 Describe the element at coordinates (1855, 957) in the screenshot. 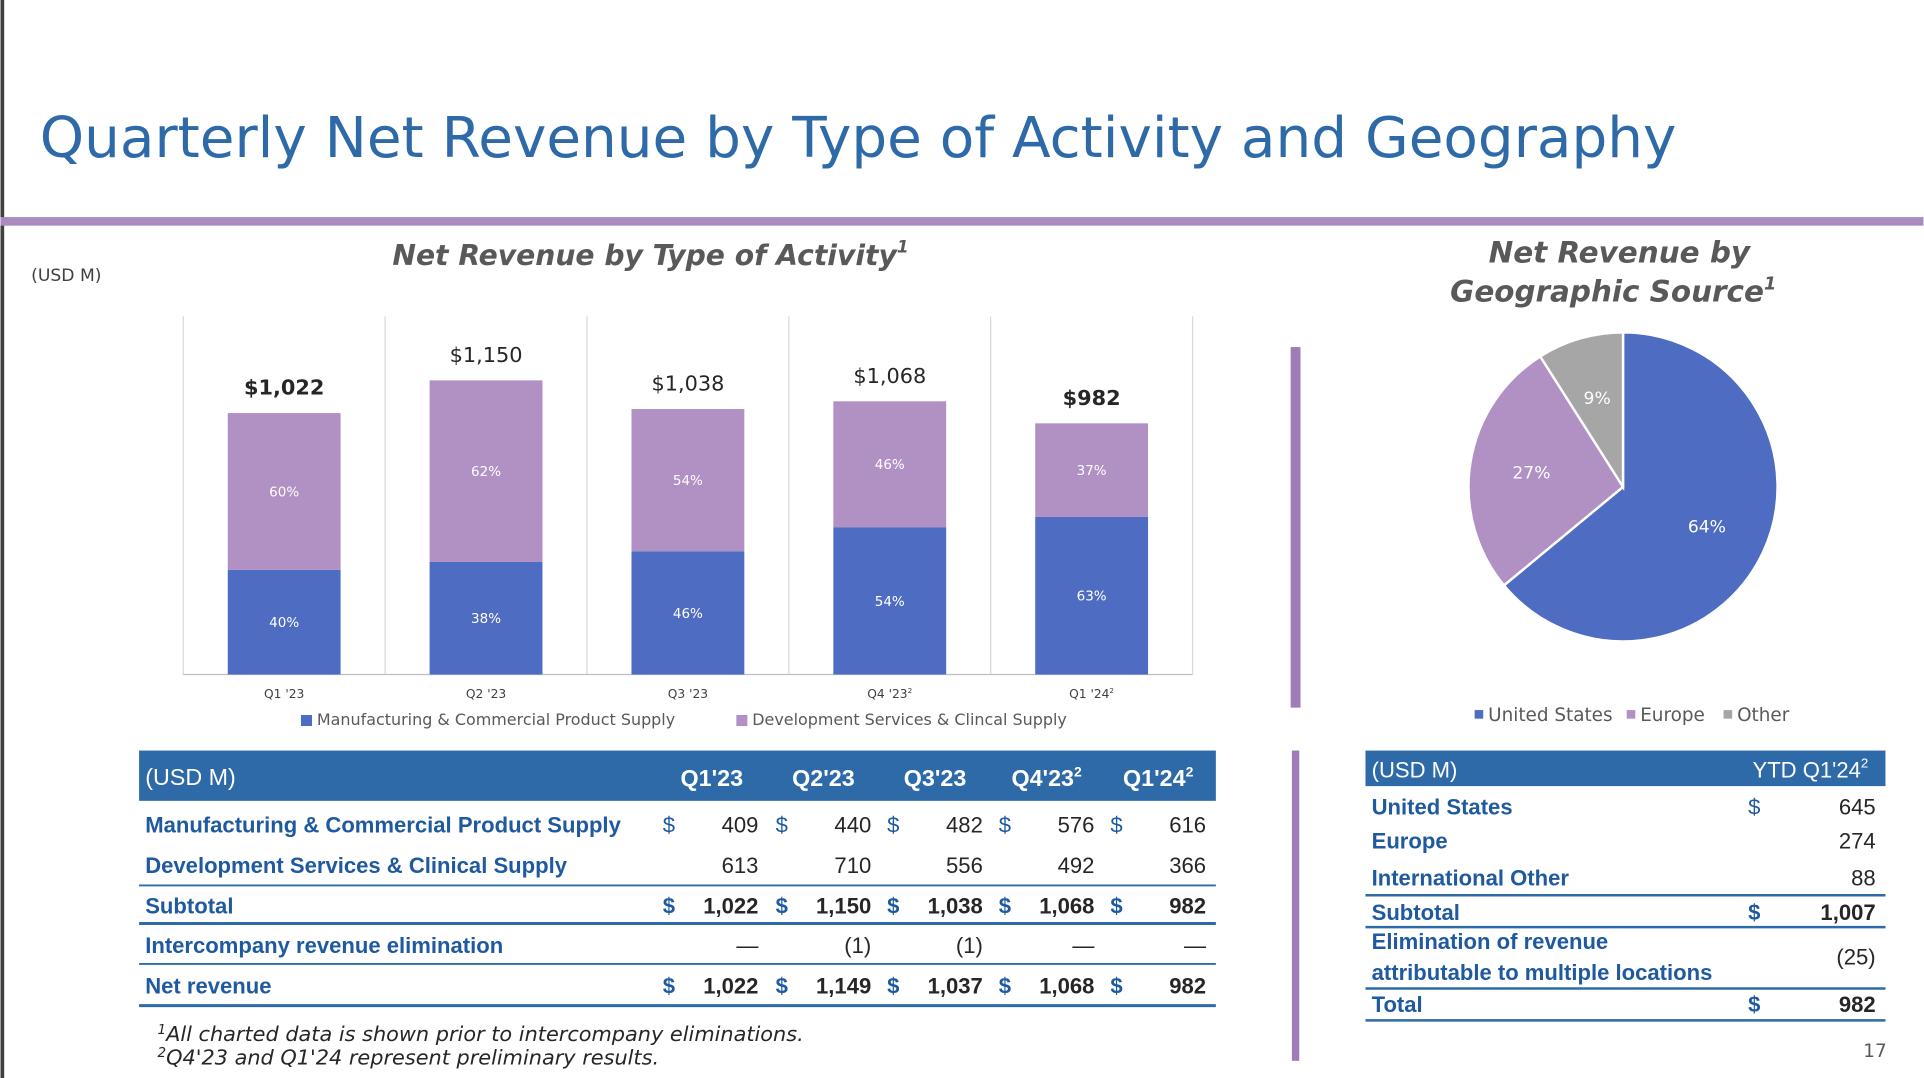

I see `cell: (25)` at that location.